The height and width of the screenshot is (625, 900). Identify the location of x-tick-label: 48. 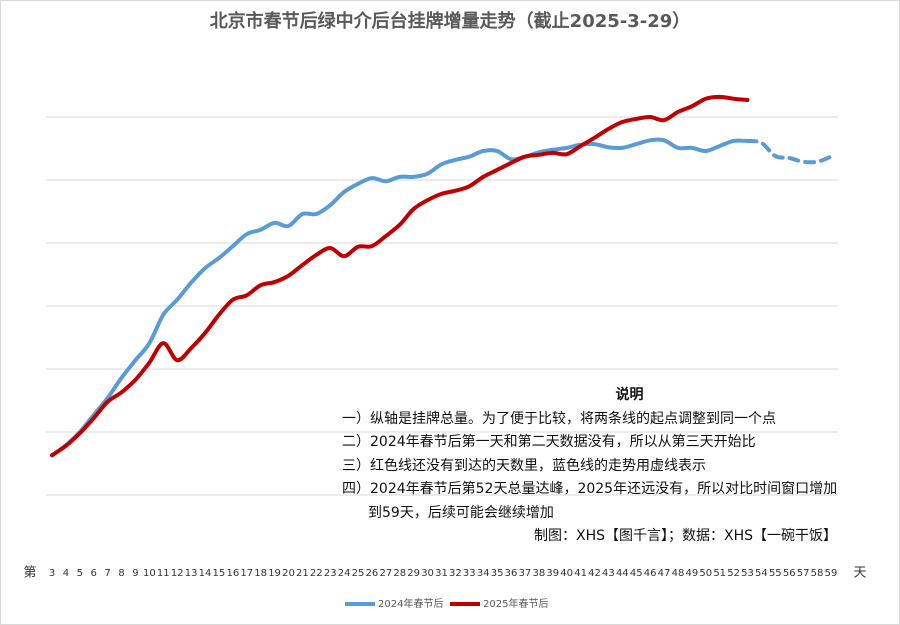
(678, 573).